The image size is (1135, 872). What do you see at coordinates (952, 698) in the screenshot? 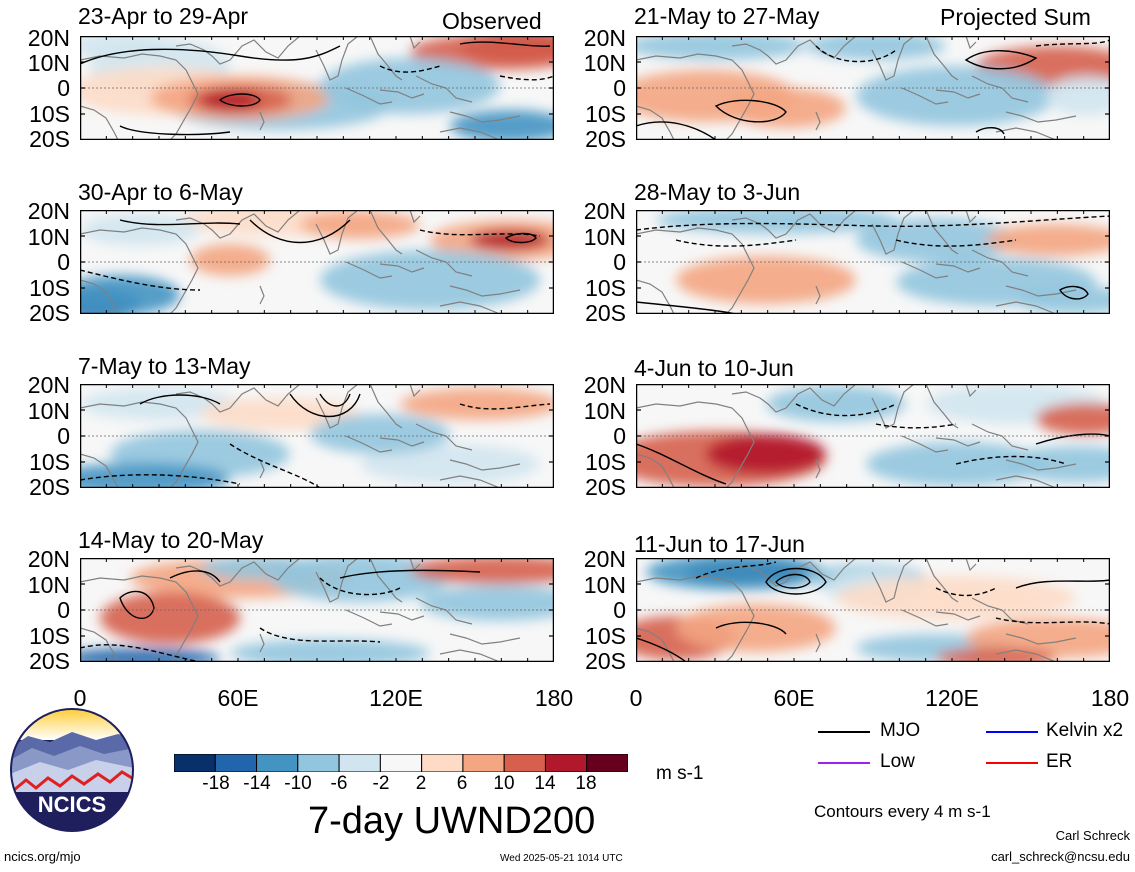
I see `lon-label-120e: 120E` at bounding box center [952, 698].